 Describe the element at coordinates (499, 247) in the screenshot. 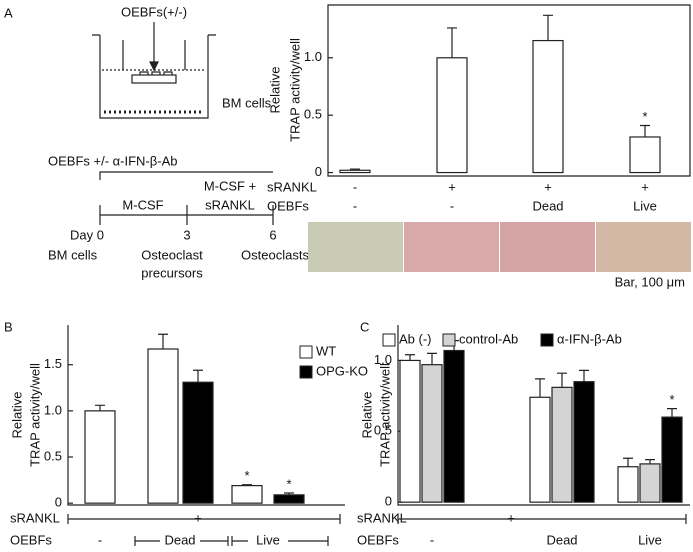

I see `micrographs` at that location.